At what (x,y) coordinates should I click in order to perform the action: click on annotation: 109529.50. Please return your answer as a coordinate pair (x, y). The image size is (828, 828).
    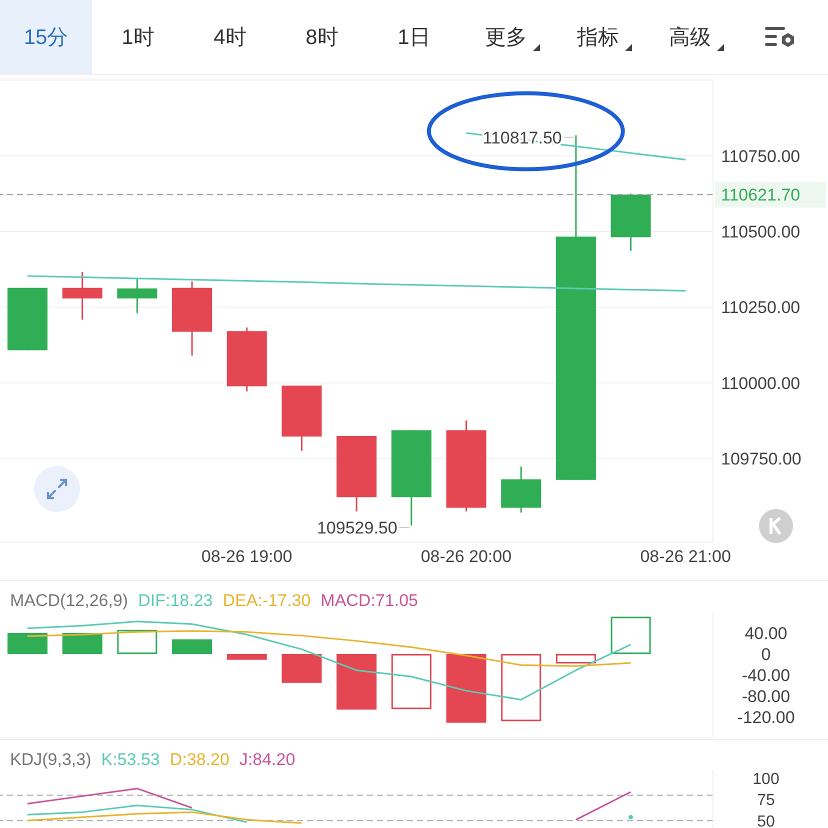
    Looking at the image, I should click on (357, 528).